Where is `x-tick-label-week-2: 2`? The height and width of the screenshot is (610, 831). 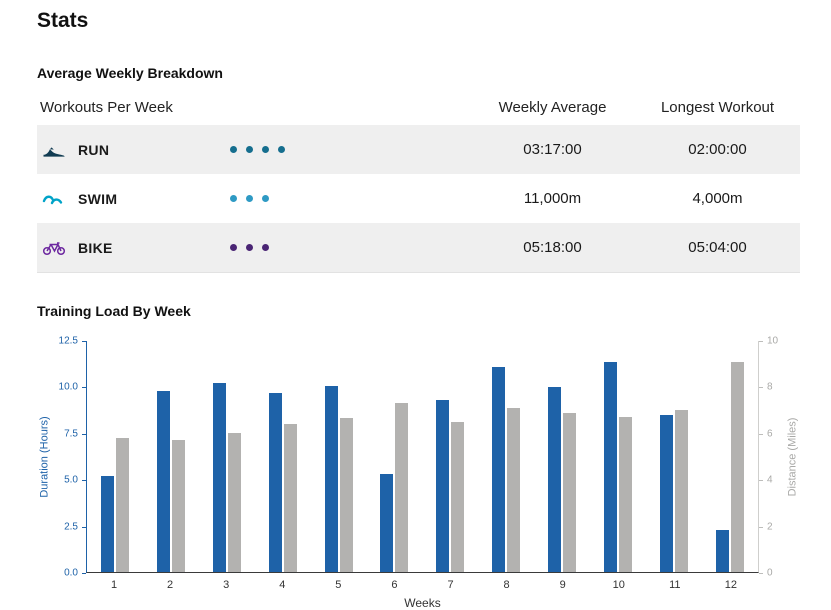 x-tick-label-week-2: 2 is located at coordinates (170, 585).